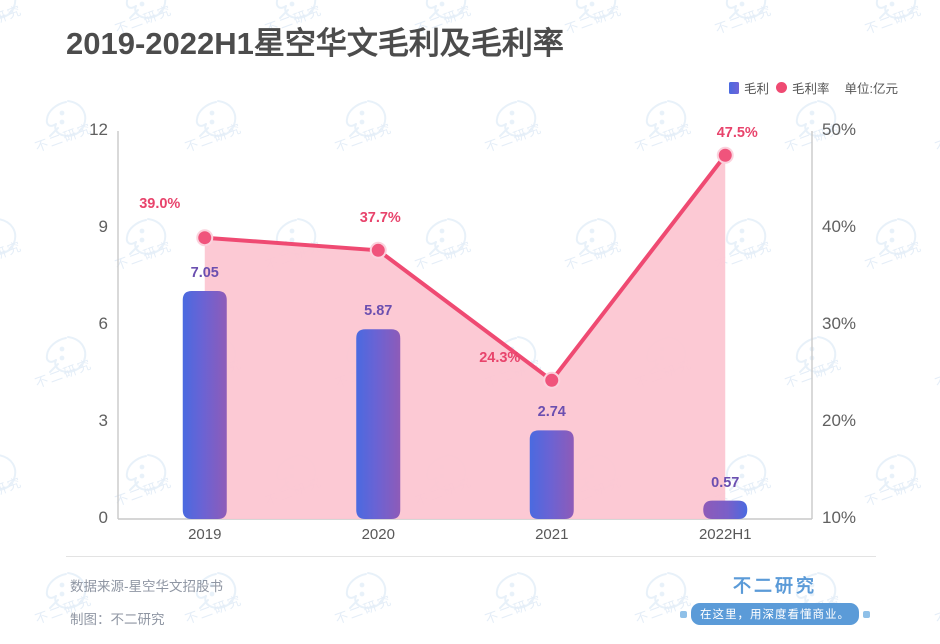 The width and height of the screenshot is (940, 644). Describe the element at coordinates (775, 598) in the screenshot. I see `brand-logo: 不二研究 在这里，用深度看懂商业。` at that location.